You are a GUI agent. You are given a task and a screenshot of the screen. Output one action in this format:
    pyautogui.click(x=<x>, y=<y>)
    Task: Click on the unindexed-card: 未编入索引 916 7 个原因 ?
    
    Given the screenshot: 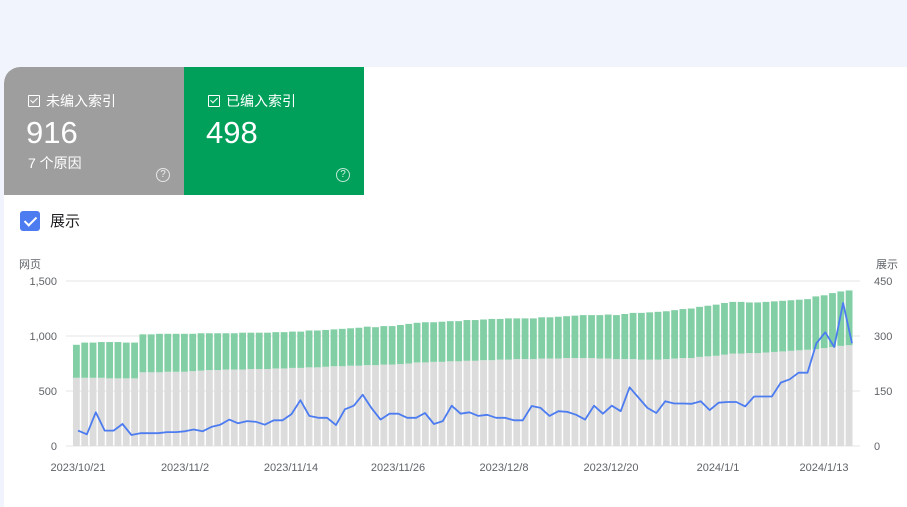 What is the action you would take?
    pyautogui.click(x=94, y=131)
    